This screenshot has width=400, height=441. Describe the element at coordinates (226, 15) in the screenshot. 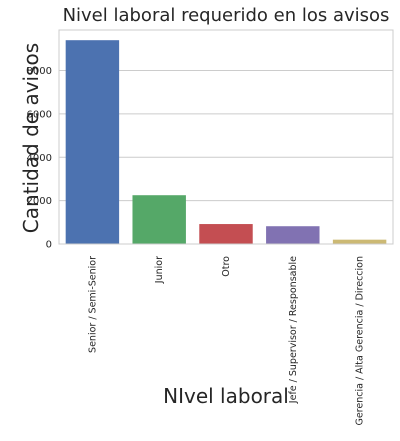

I see `chart-title: Nivel laboral requerido en los avisos` at that location.